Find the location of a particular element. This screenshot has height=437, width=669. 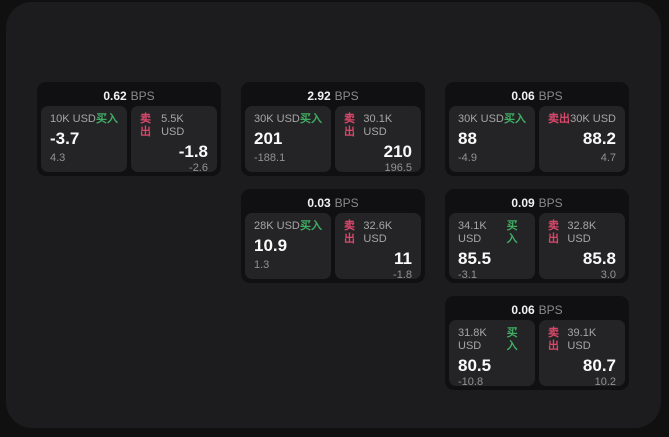

sell-amount: 32.6K USD is located at coordinates (378, 232).